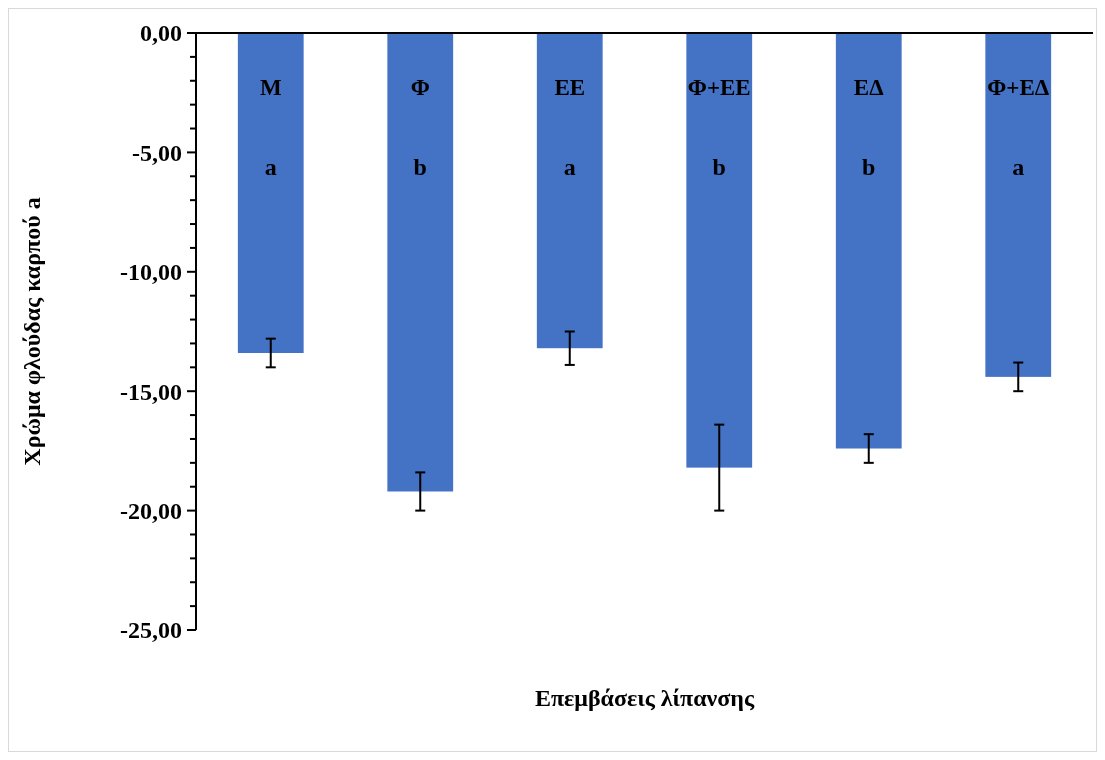 The image size is (1105, 760). I want to click on x-tick-label: Φ, so click(420, 87).